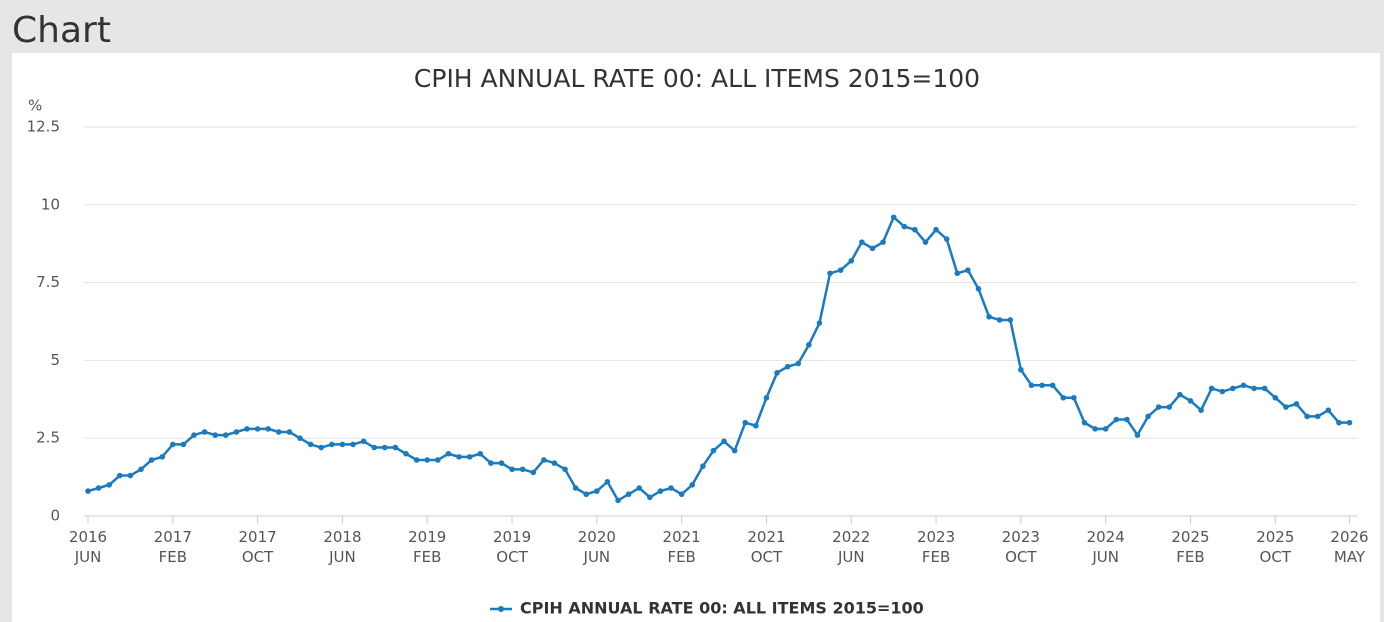 This screenshot has height=622, width=1384. Describe the element at coordinates (55, 360) in the screenshot. I see `y-tick-label: 5` at that location.